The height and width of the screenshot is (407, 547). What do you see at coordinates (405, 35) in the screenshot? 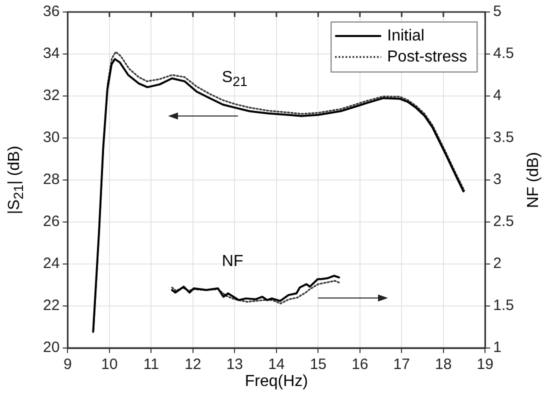
I see `legend-label: Initial` at bounding box center [405, 35].